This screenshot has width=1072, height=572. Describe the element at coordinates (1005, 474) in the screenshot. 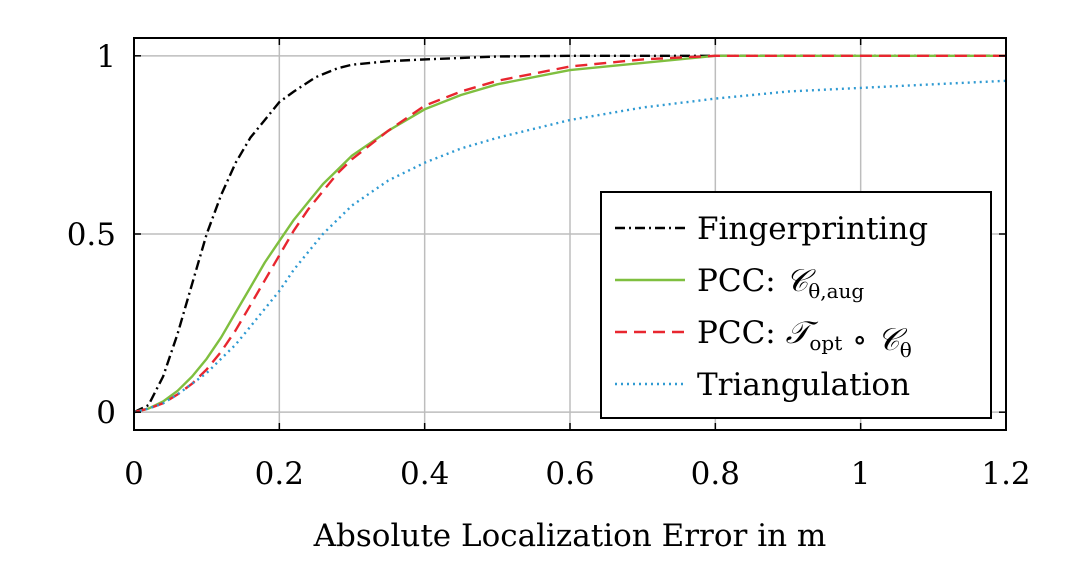

I see `x-tick-label: 1.2` at that location.